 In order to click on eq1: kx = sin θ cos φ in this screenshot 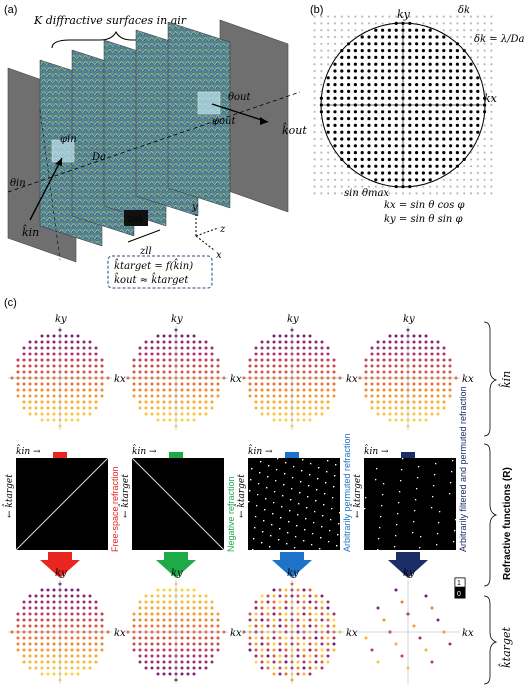, I will do `click(424, 205)`.